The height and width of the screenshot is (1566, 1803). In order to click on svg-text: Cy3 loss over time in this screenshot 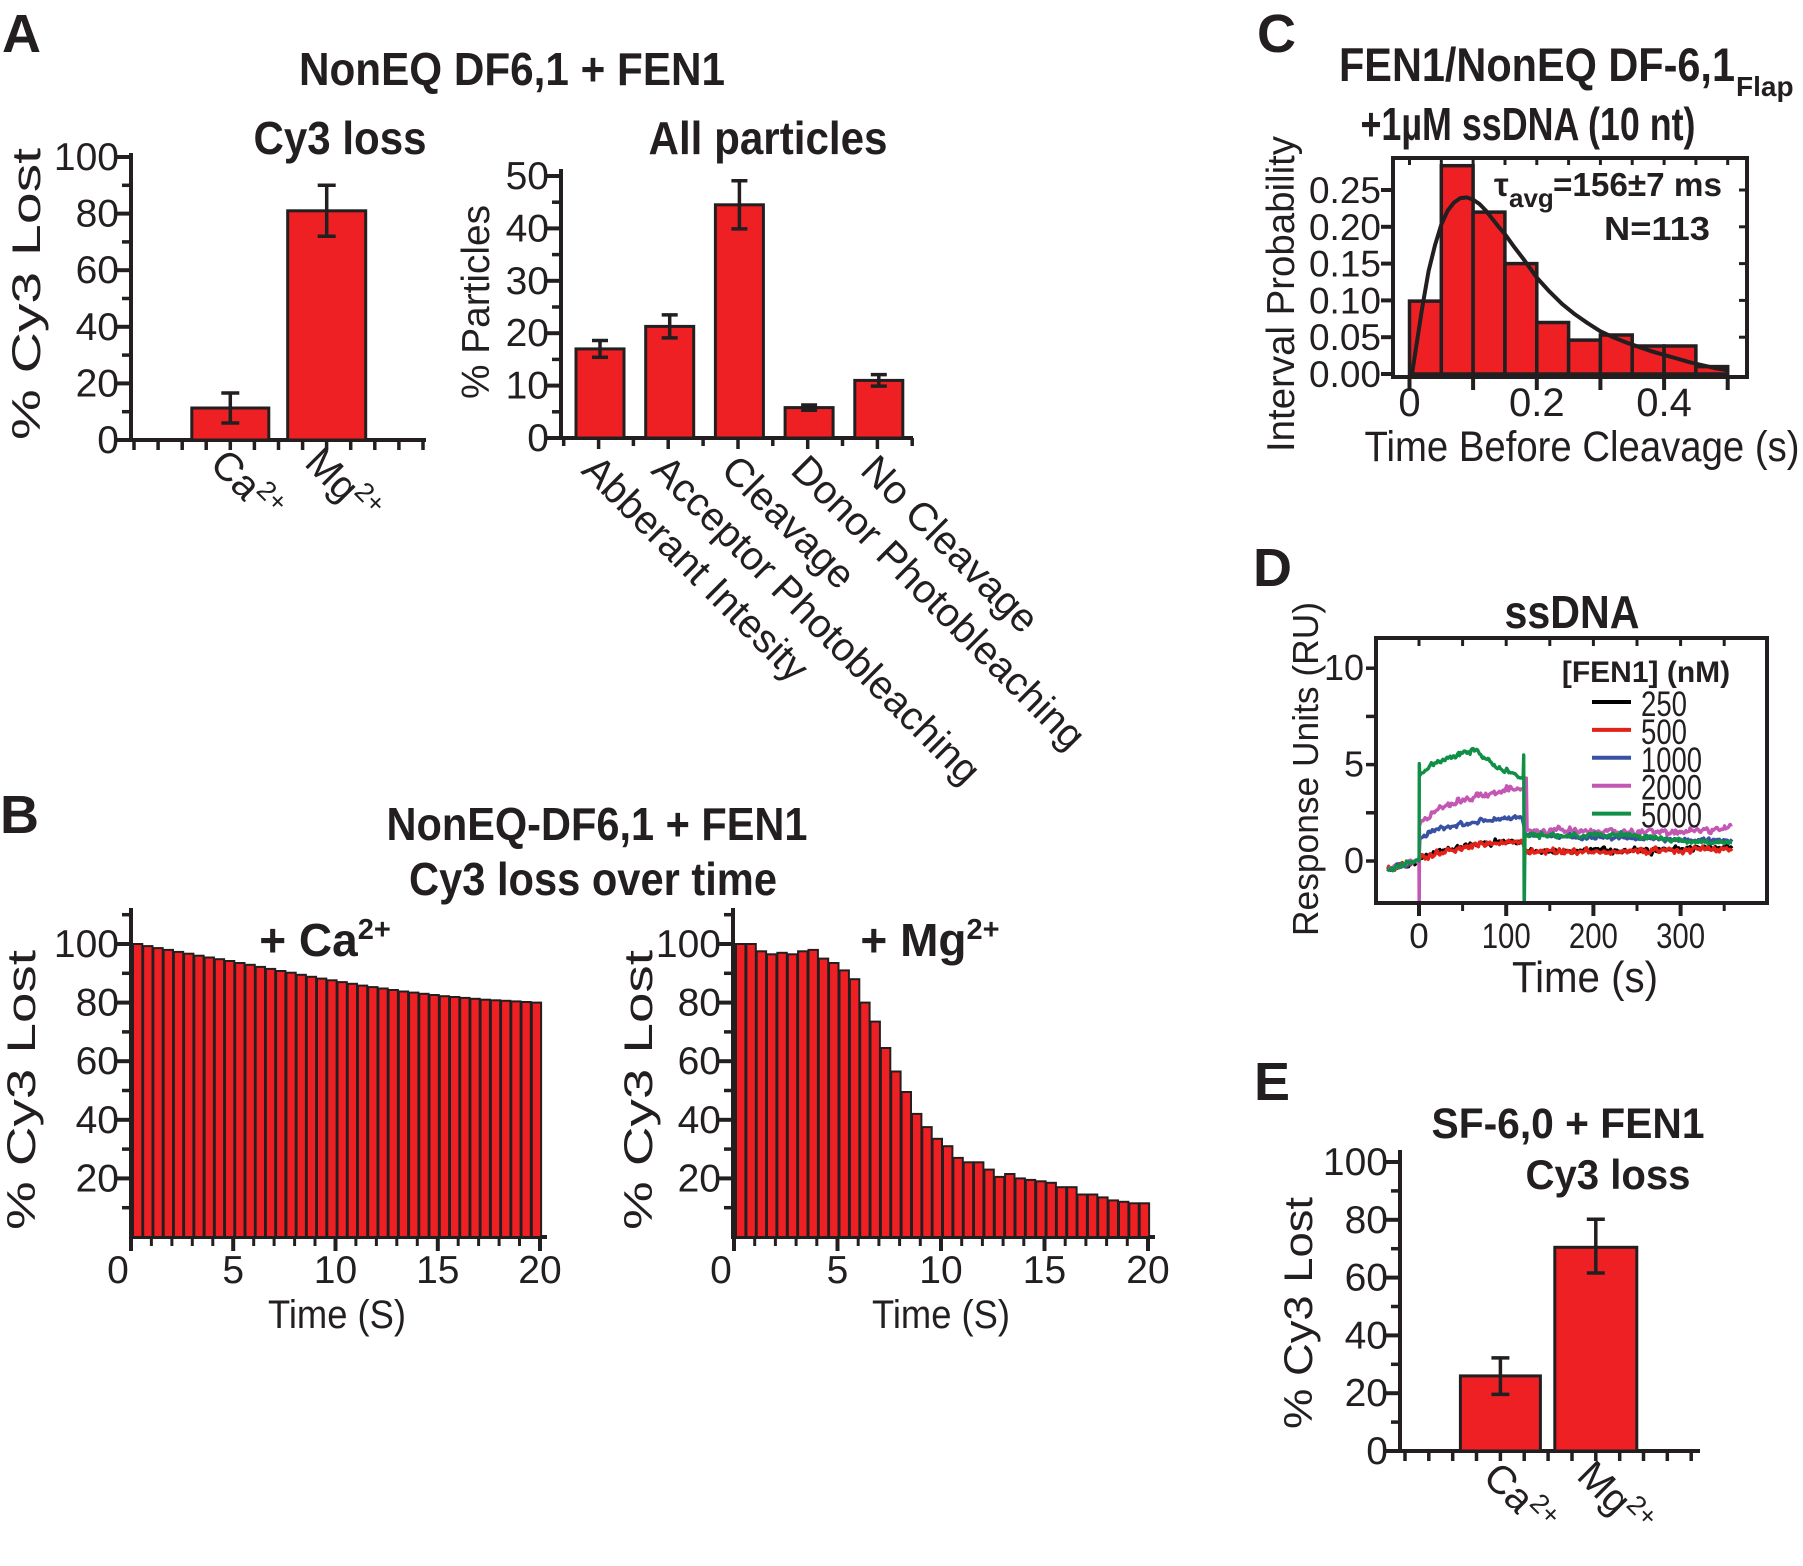, I will do `click(593, 879)`.